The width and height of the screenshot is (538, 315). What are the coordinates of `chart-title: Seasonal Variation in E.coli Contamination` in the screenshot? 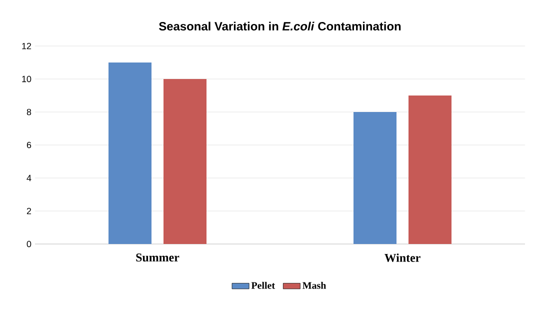 It's located at (280, 26).